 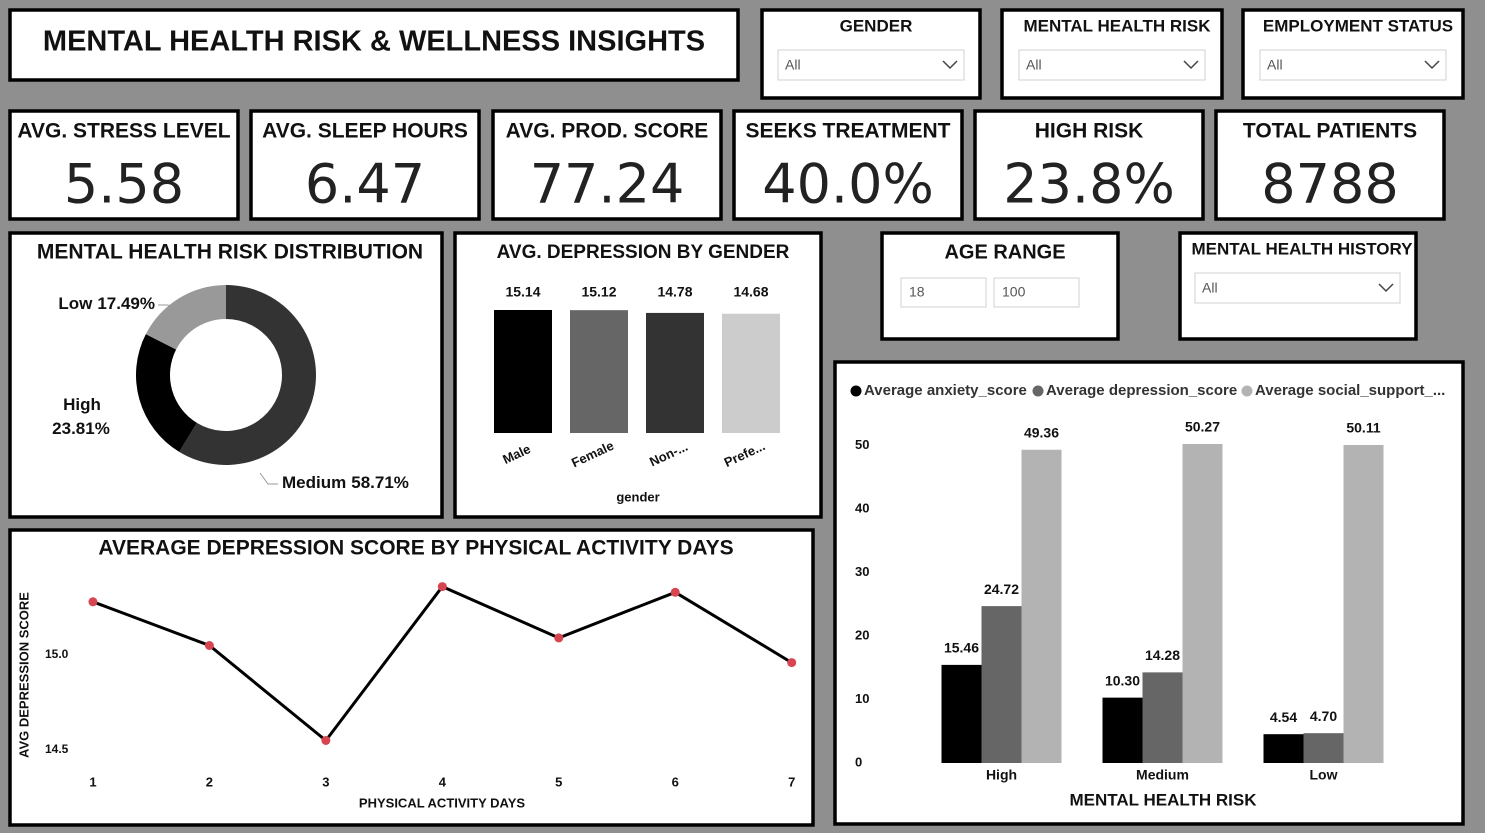 What do you see at coordinates (558, 781) in the screenshot?
I see `x-tick-label: 5` at bounding box center [558, 781].